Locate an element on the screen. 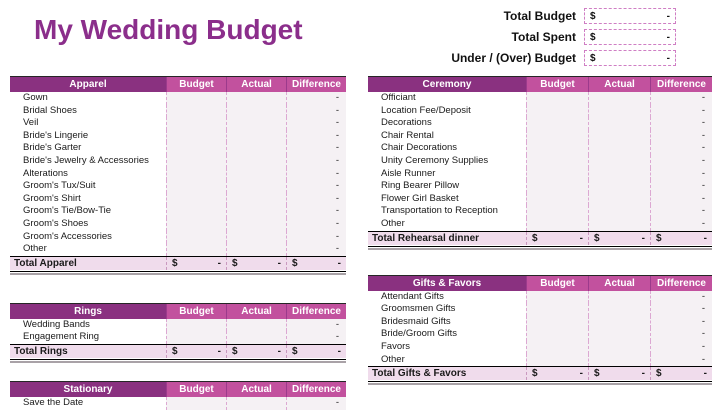 Image resolution: width=720 pixels, height=410 pixels. item-name-cell: Wedding Bands is located at coordinates (88, 325).